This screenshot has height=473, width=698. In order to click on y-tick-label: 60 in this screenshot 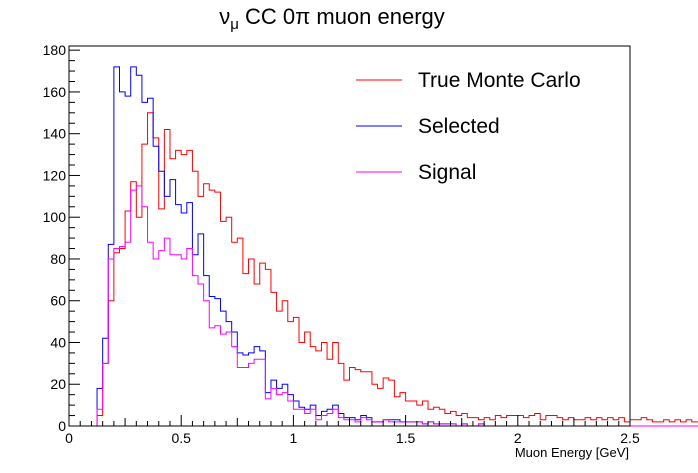, I will do `click(58, 301)`.